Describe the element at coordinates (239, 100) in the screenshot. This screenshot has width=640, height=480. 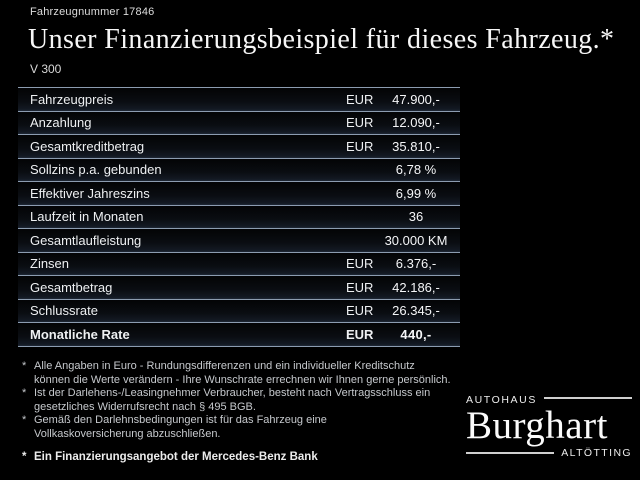
I see `table-row: Fahrzeugpreis EUR 47.900,-` at that location.